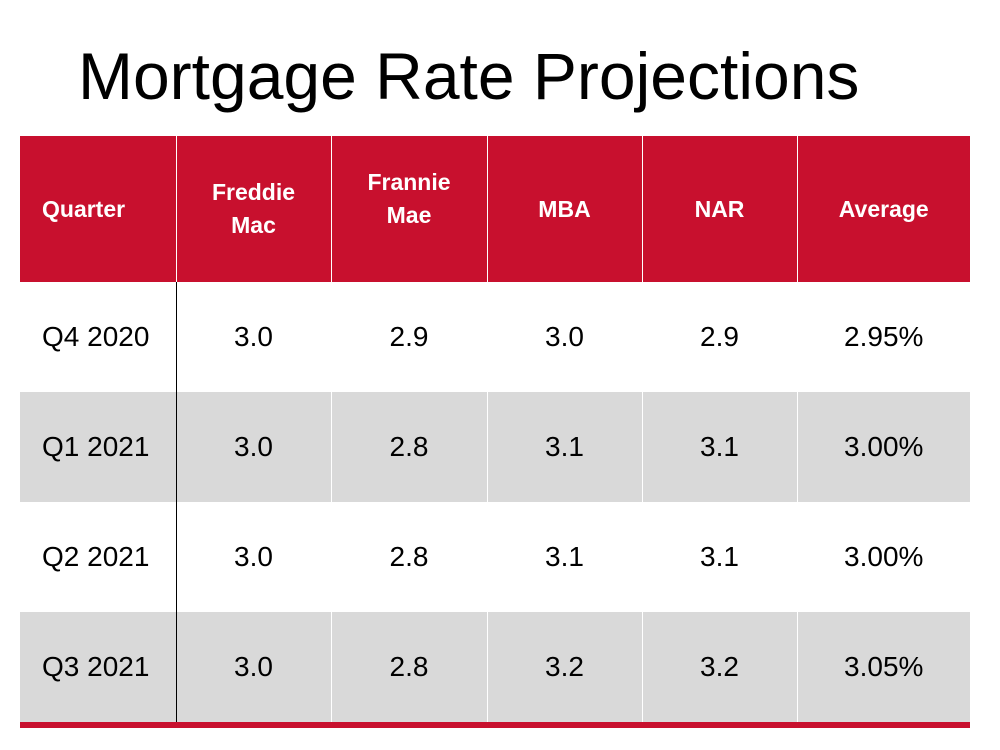 The width and height of the screenshot is (1000, 750). Describe the element at coordinates (883, 670) in the screenshot. I see `cell-average: 3.05%` at that location.